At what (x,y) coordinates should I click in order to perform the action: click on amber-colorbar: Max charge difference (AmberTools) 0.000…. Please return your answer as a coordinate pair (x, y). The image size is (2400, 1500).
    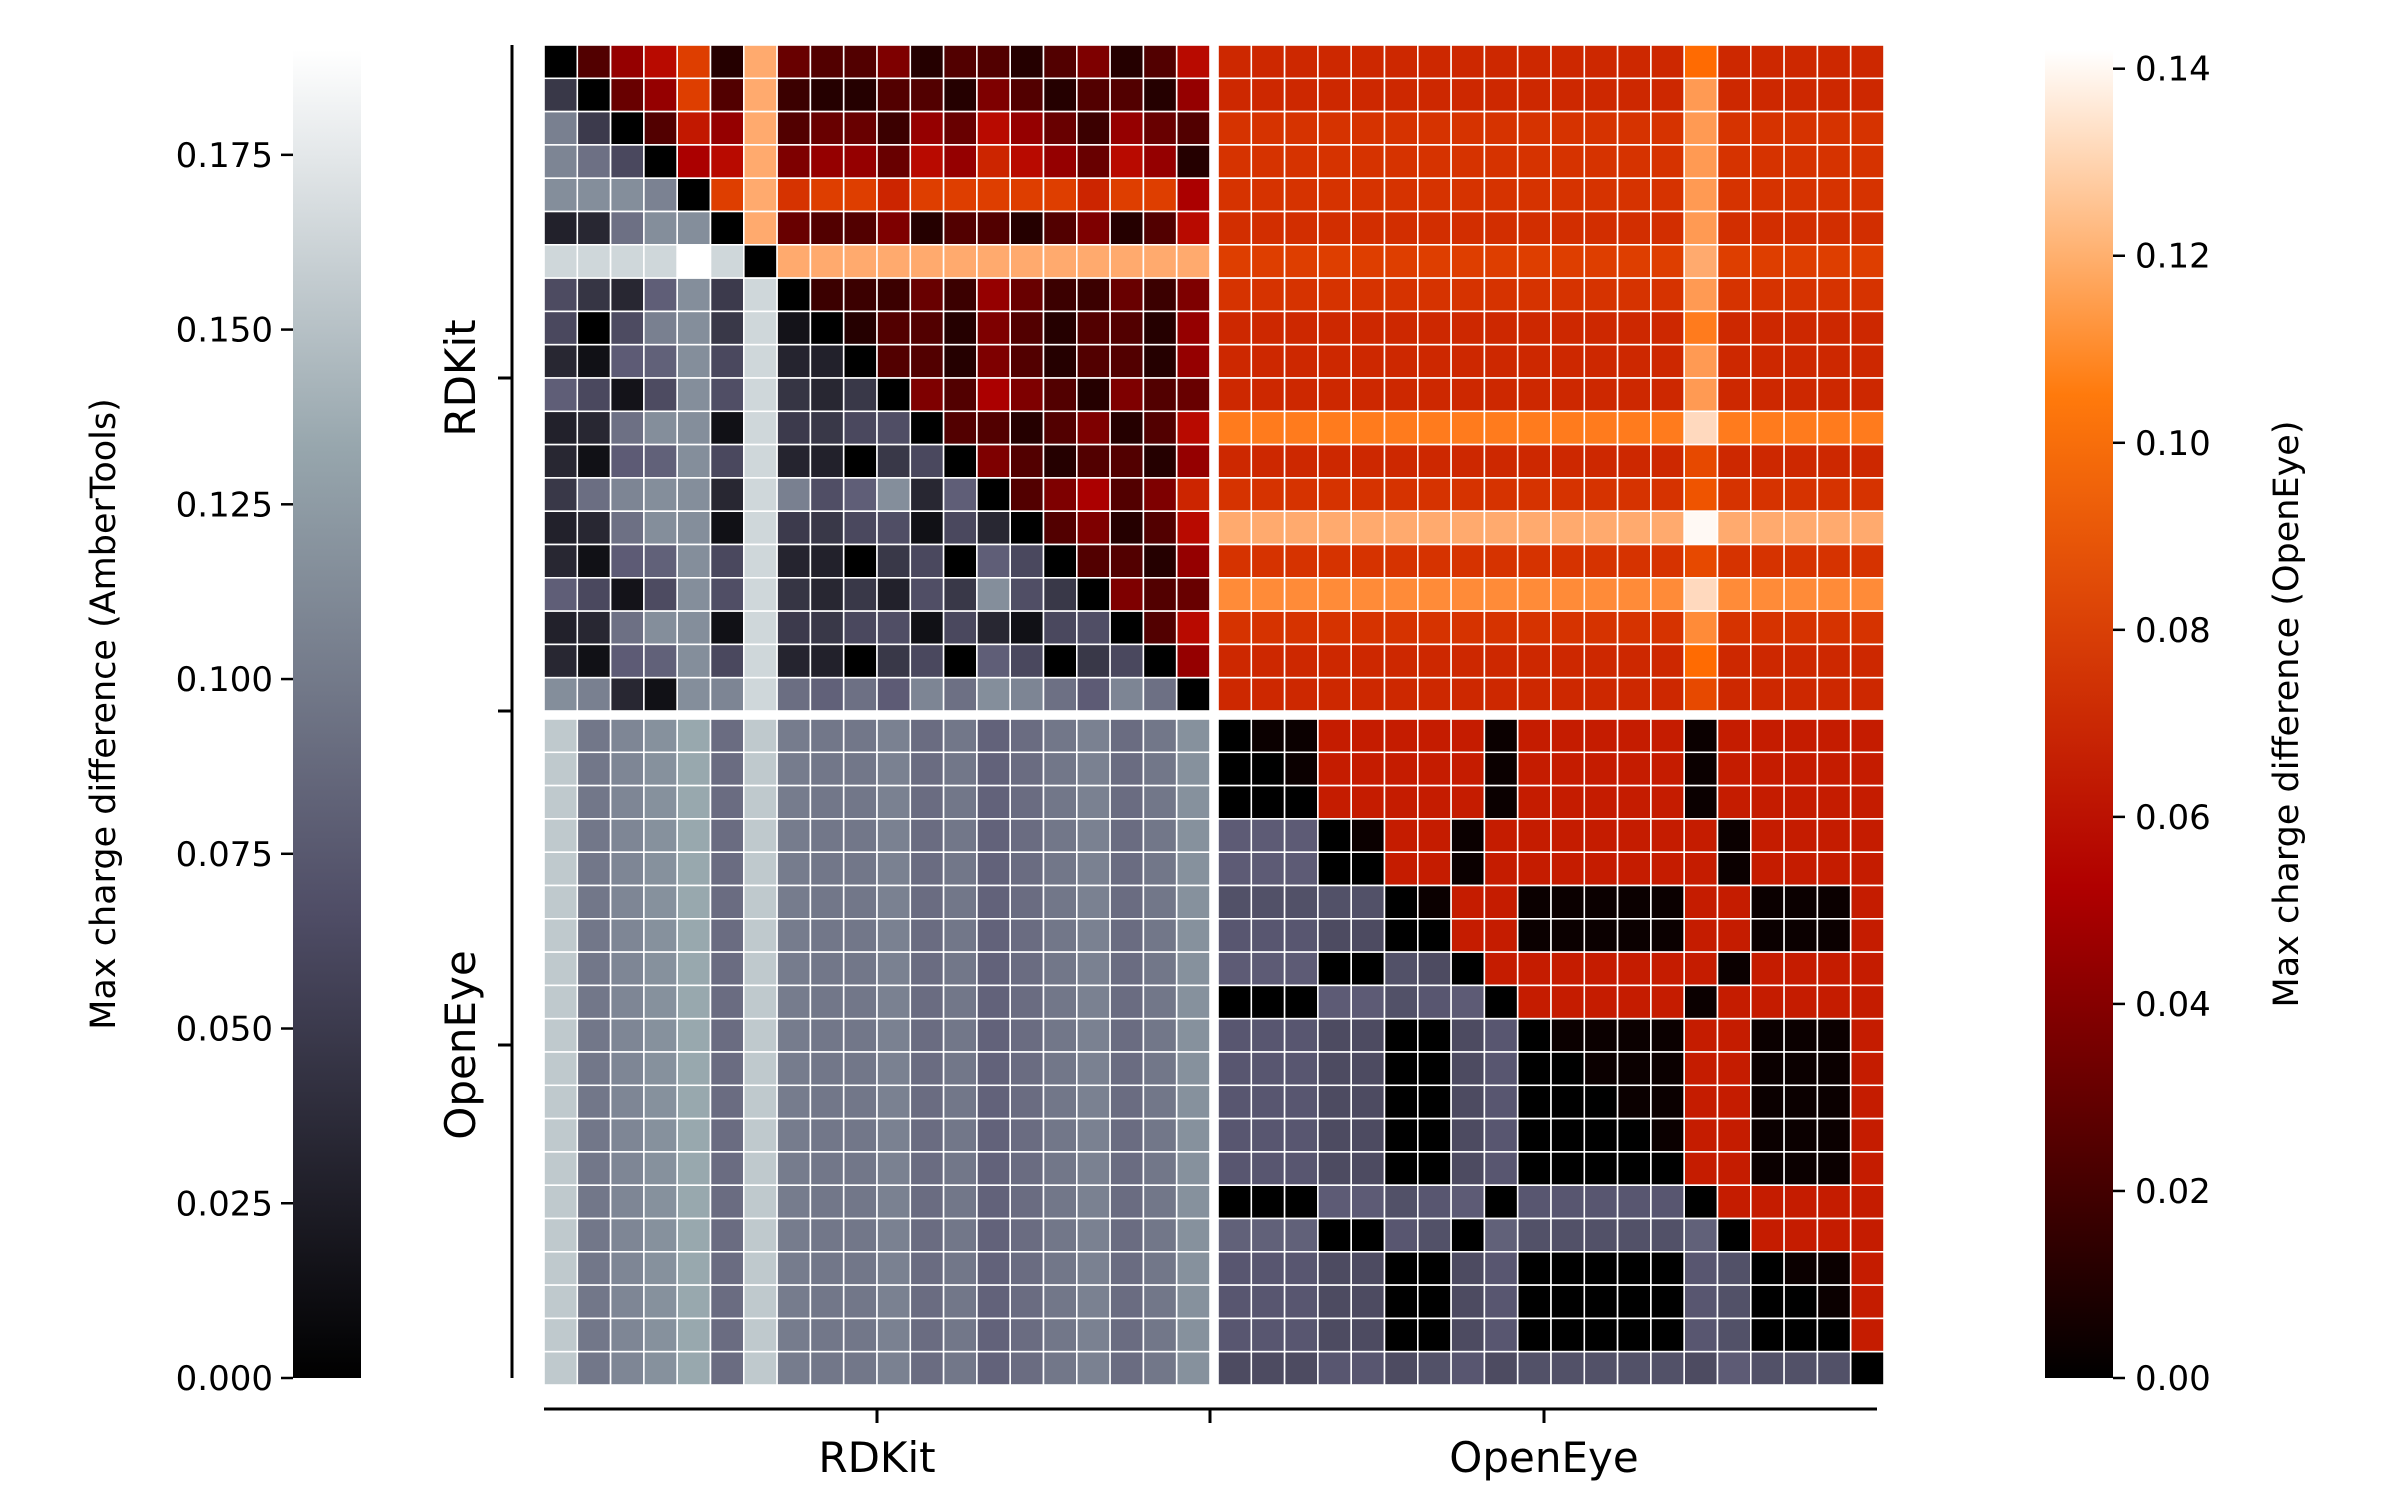
    Looking at the image, I should click on (222, 724).